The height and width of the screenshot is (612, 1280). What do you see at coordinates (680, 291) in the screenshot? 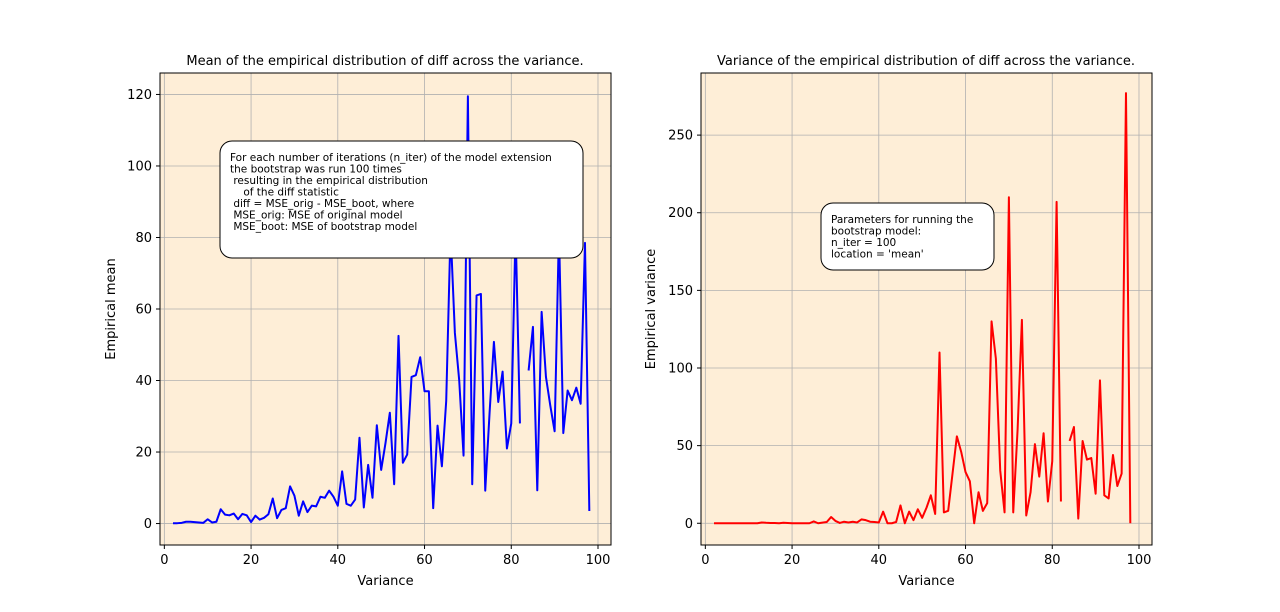
I see `y-tick-label: 150` at bounding box center [680, 291].